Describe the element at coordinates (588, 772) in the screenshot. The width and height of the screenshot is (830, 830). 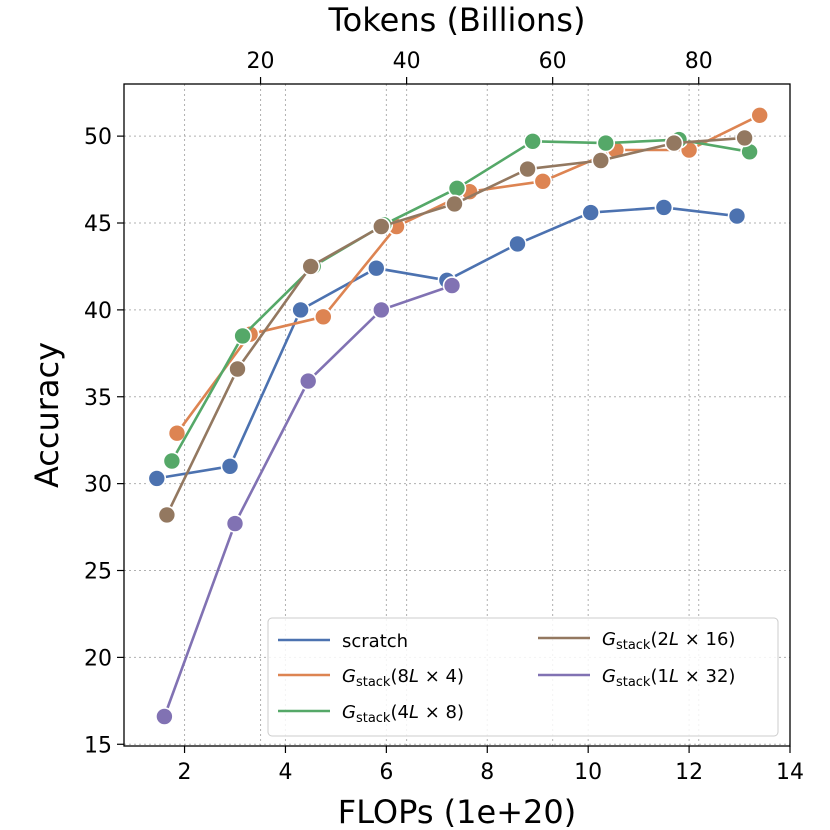
I see `x-tick-label-10: 10` at that location.